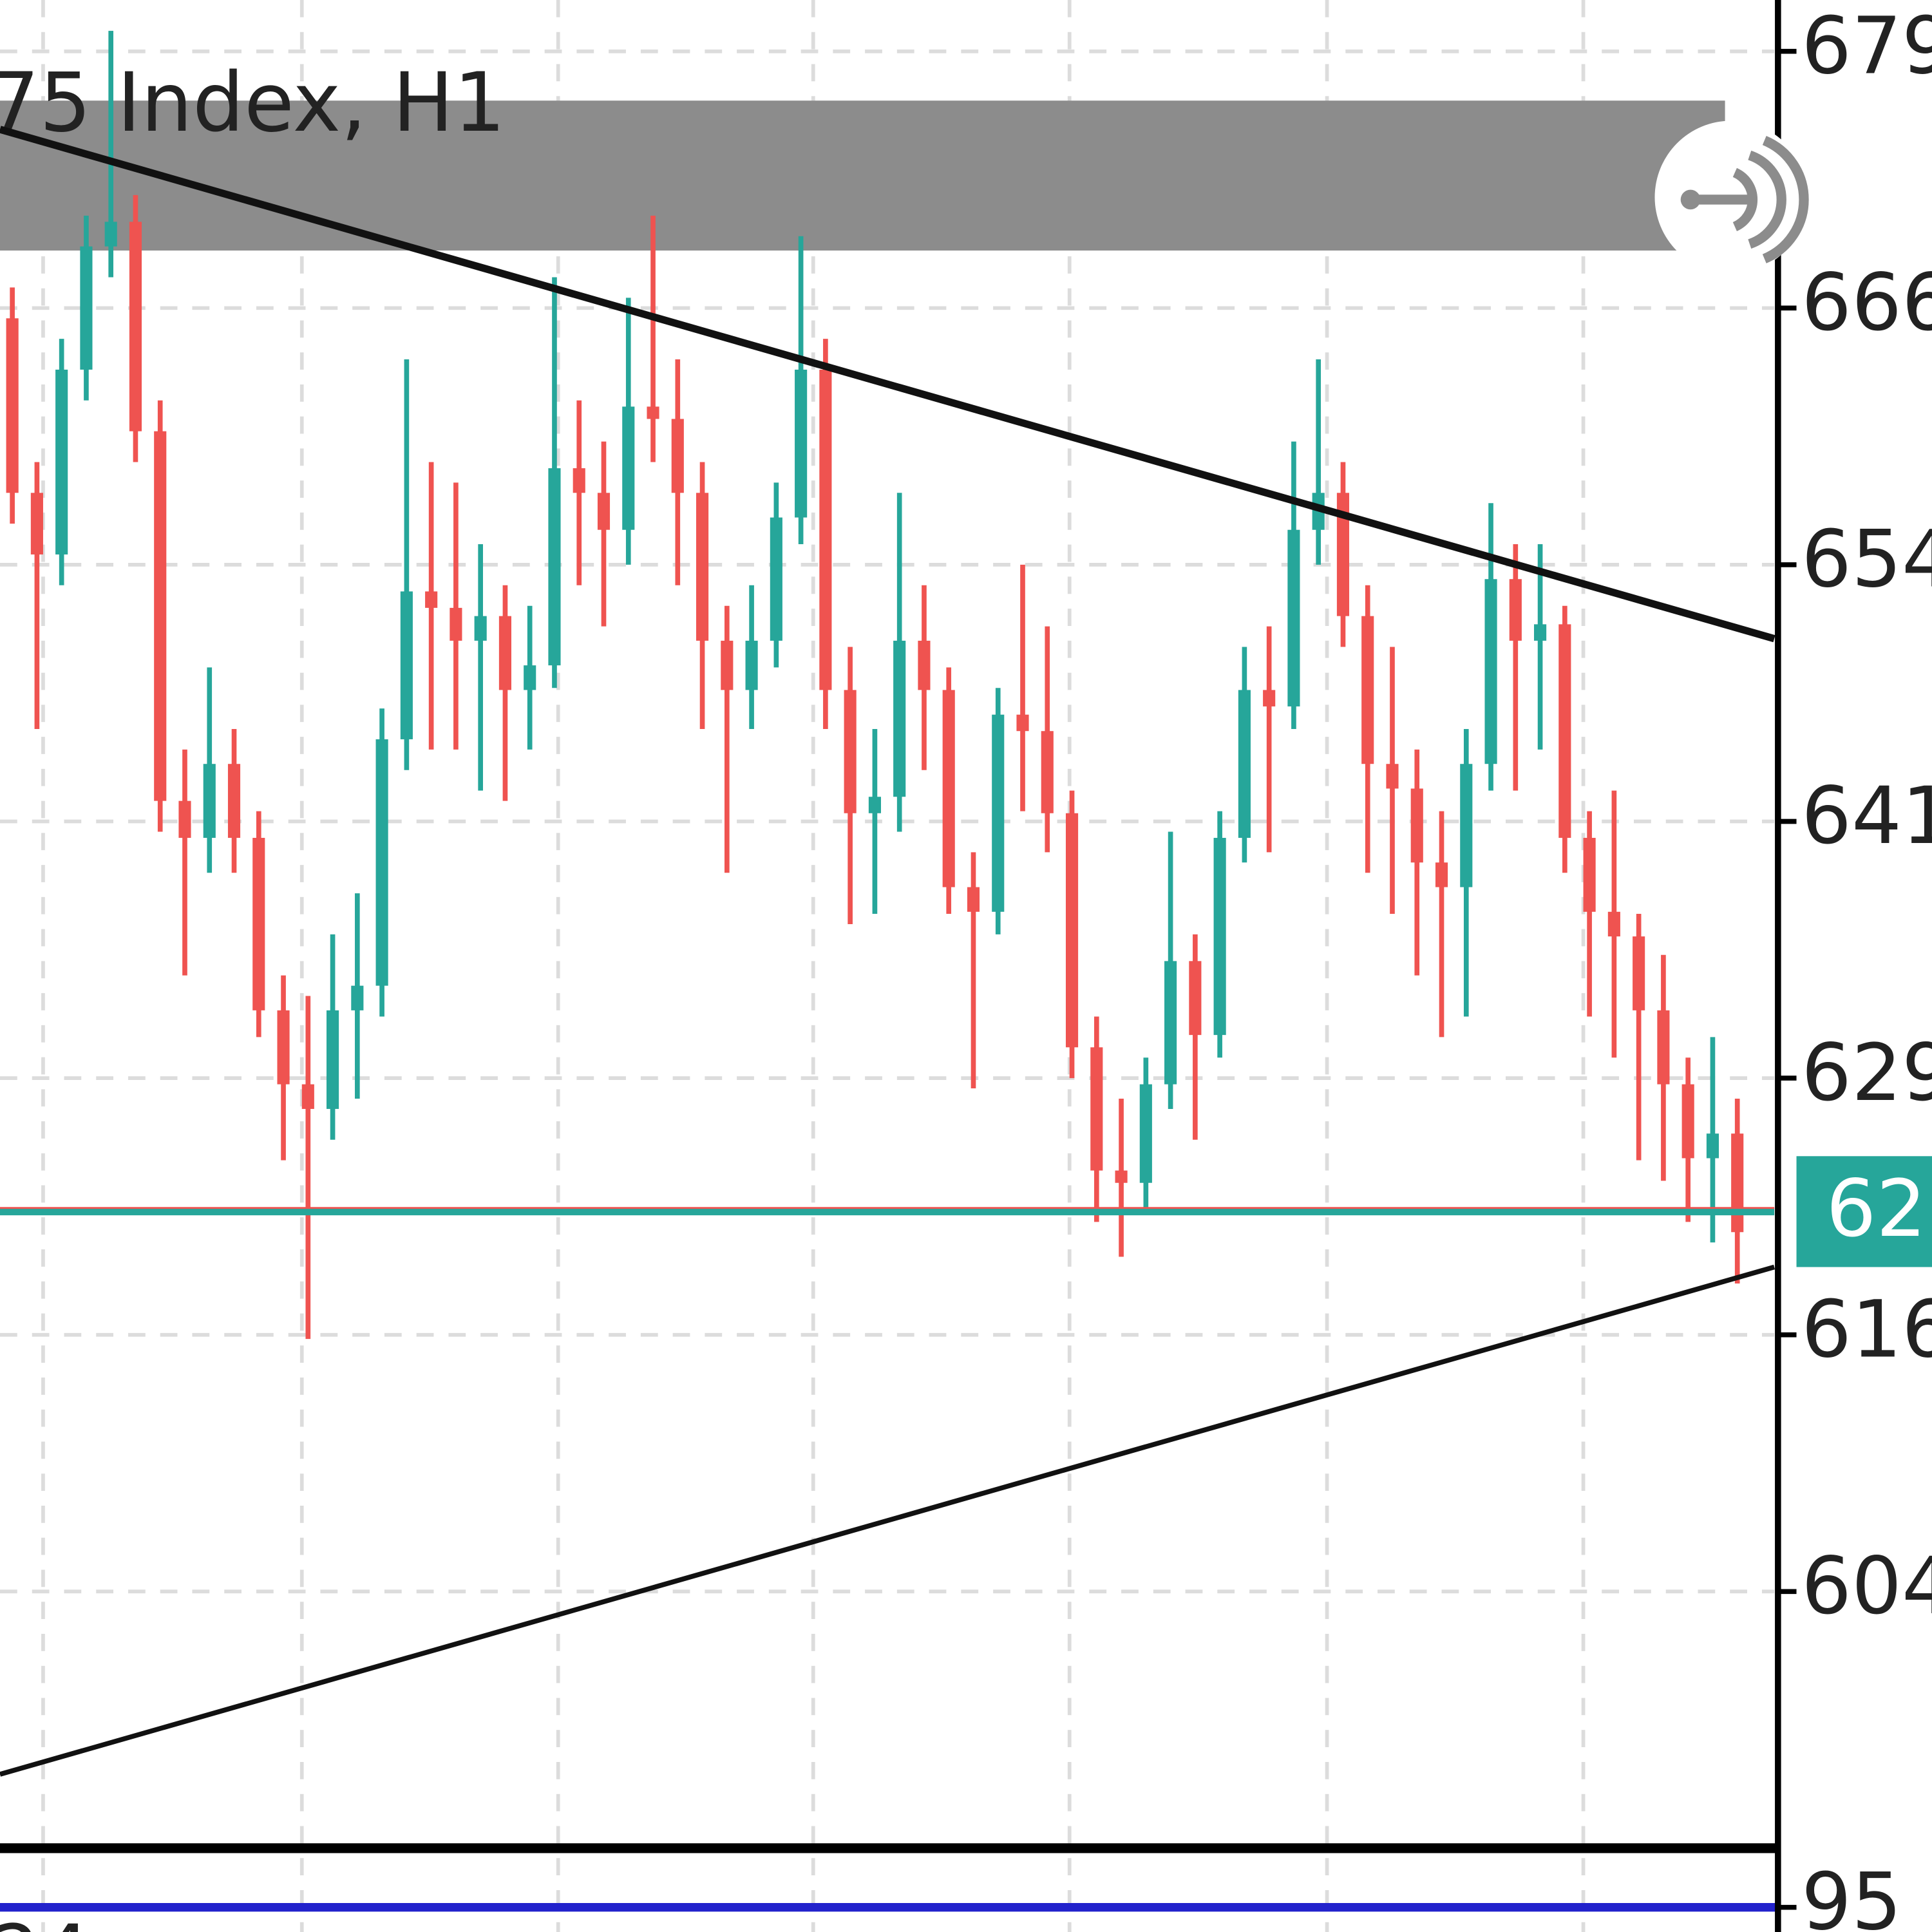 This screenshot has height=1932, width=1932. What do you see at coordinates (253, 103) in the screenshot?
I see `chart-title: 75 Index, H1` at bounding box center [253, 103].